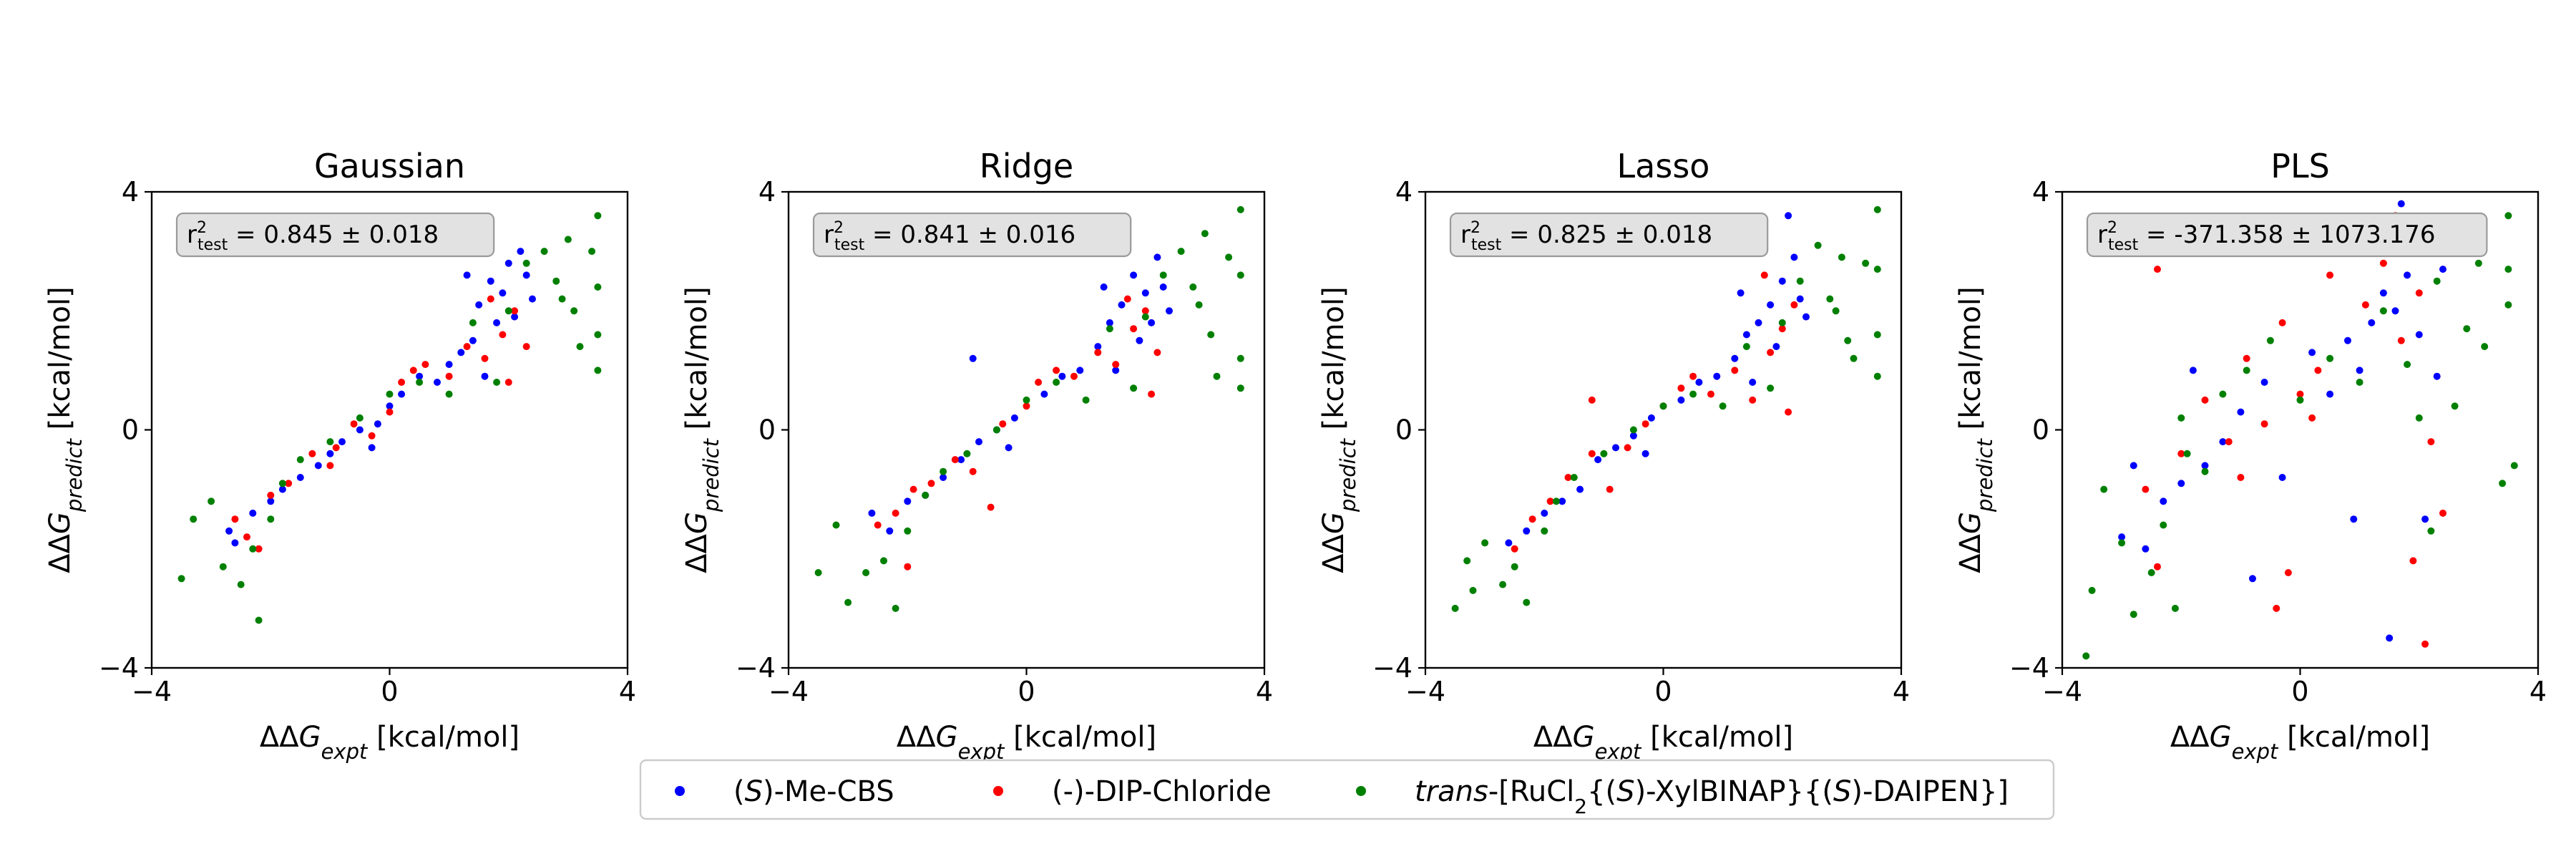 The width and height of the screenshot is (2576, 859). What do you see at coordinates (1663, 742) in the screenshot?
I see `x-axis-label: ΔΔGexpt [kcal/mol]` at bounding box center [1663, 742].